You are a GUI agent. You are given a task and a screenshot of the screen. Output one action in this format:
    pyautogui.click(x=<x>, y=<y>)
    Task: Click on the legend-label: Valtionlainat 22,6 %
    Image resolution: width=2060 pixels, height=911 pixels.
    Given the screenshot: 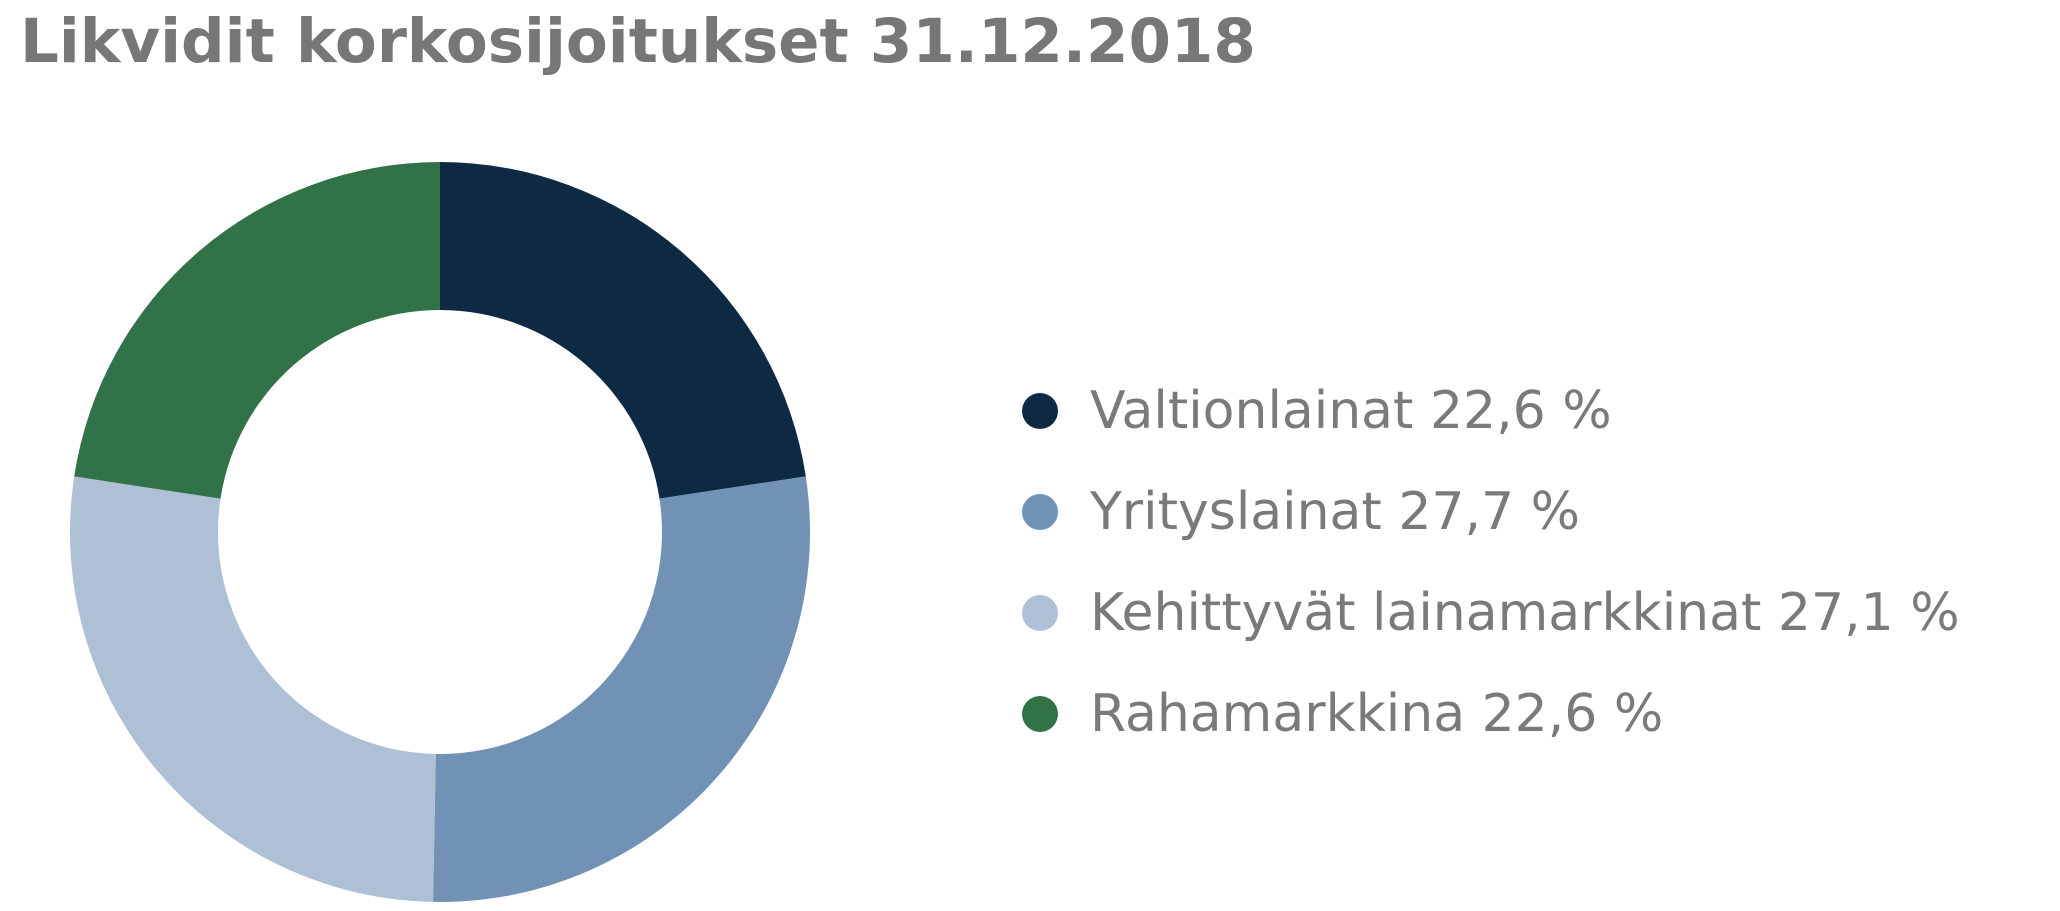 What is the action you would take?
    pyautogui.click(x=1351, y=410)
    